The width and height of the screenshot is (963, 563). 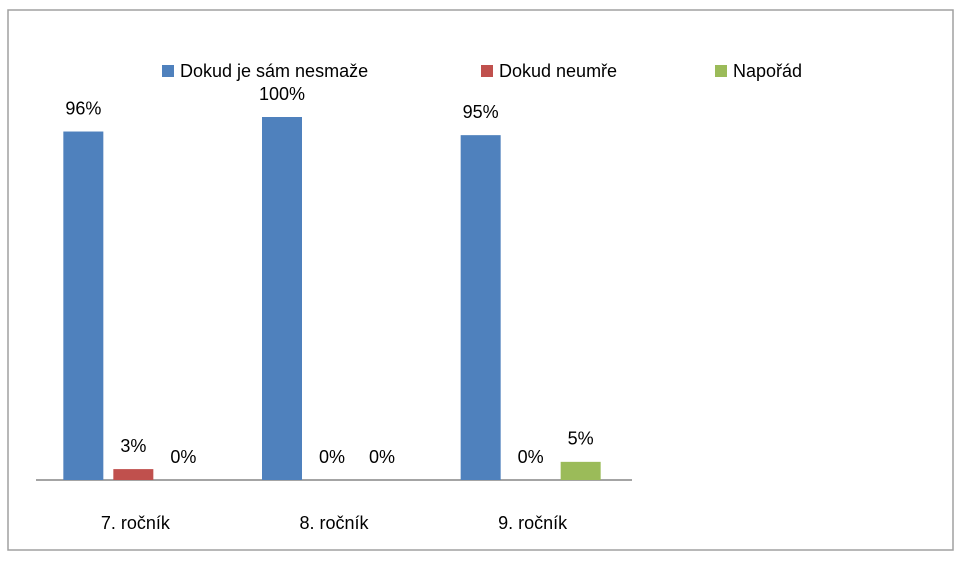 What do you see at coordinates (133, 446) in the screenshot?
I see `data-label: 3%` at bounding box center [133, 446].